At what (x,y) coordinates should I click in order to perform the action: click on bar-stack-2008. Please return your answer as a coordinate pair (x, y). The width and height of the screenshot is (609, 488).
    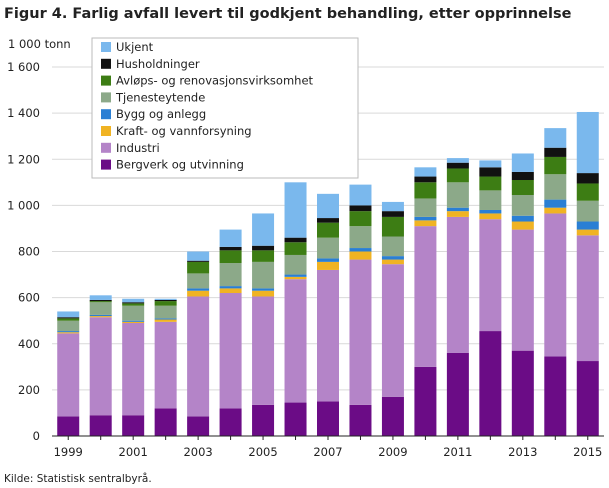
    Looking at the image, I should click on (360, 310).